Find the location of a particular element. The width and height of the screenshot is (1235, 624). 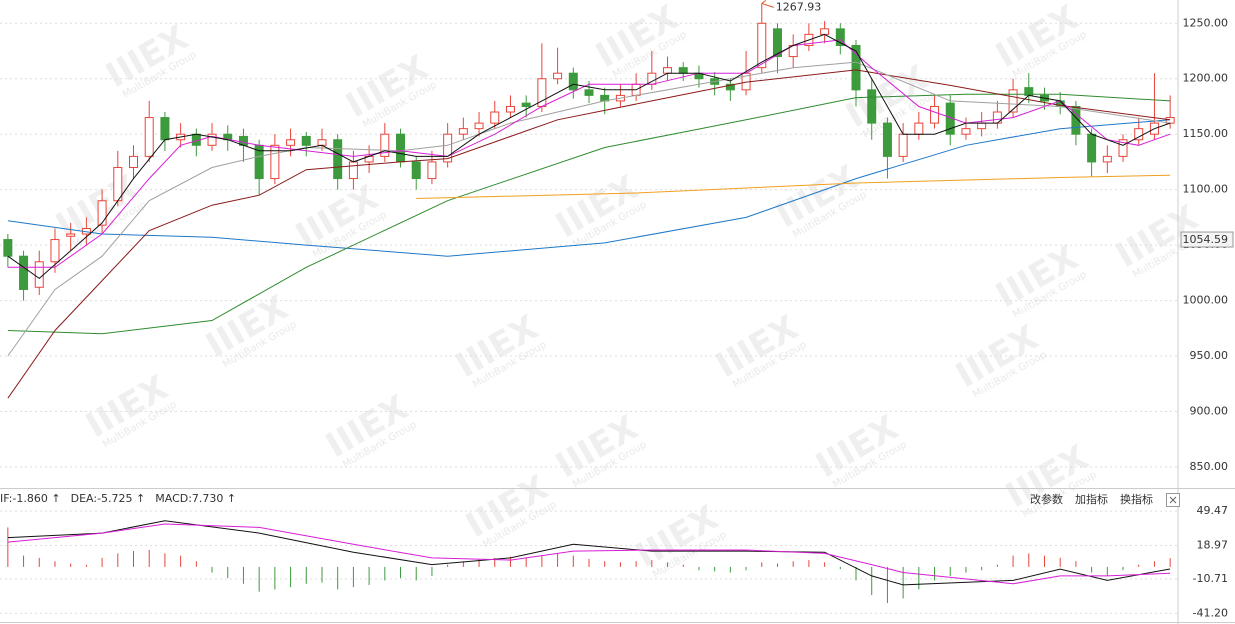

indicator-button: 换指标 is located at coordinates (1136, 499).